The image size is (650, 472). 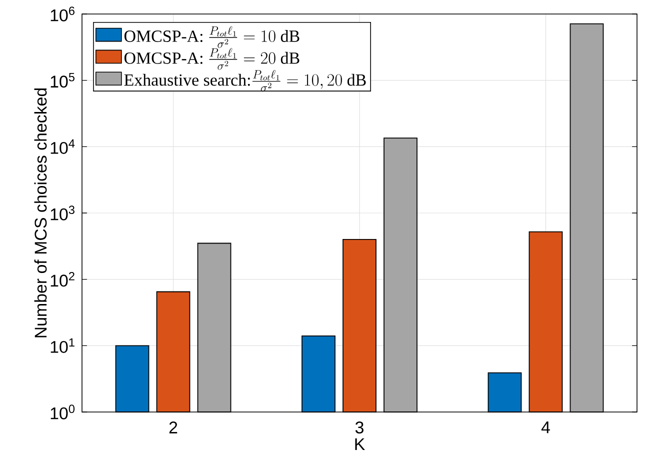 What do you see at coordinates (62, 412) in the screenshot?
I see `y-tick-label: 10$^{0}$` at bounding box center [62, 412].